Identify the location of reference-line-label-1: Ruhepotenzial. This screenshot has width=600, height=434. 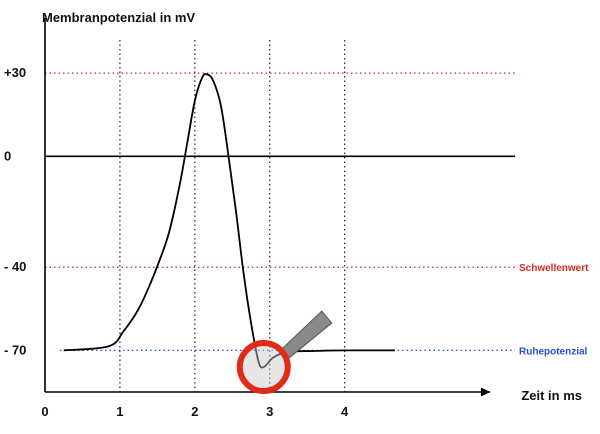
(553, 351).